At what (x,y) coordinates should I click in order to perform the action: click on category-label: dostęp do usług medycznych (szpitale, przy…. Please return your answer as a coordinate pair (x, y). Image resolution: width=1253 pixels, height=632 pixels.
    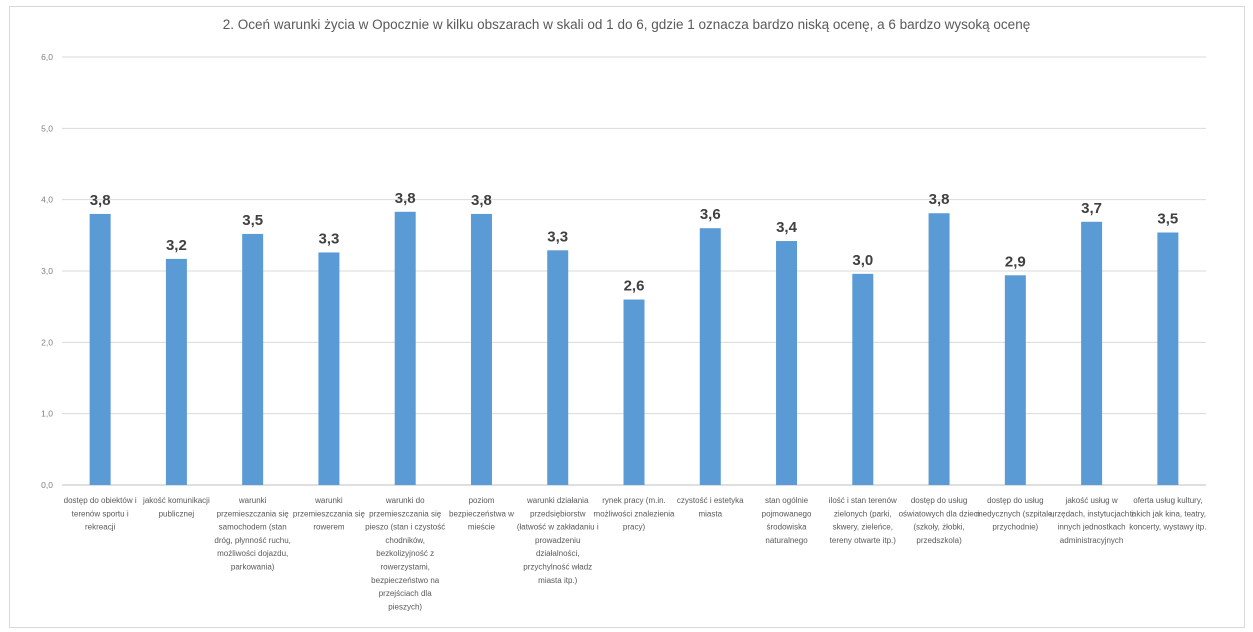
    Looking at the image, I should click on (1015, 514).